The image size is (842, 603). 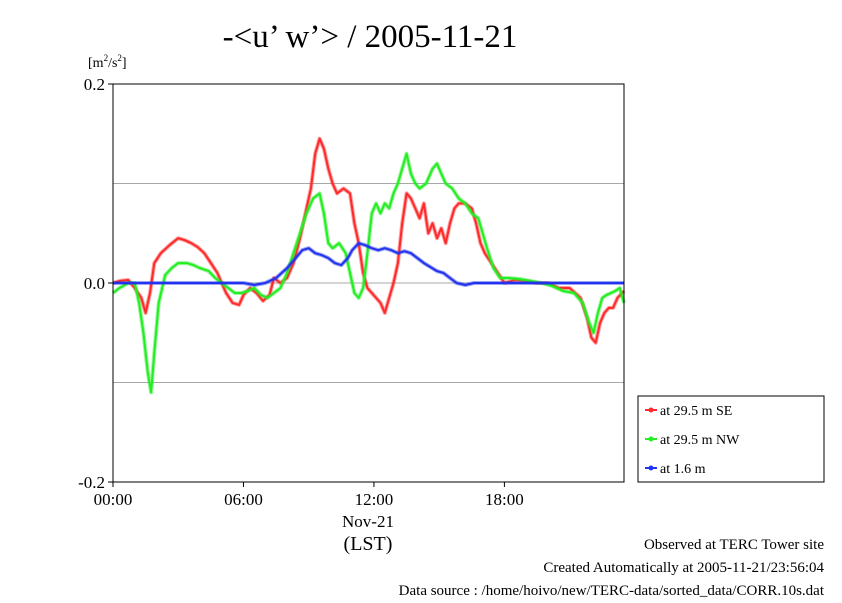 I want to click on legend-label-2: at 1.6 m, so click(x=683, y=469).